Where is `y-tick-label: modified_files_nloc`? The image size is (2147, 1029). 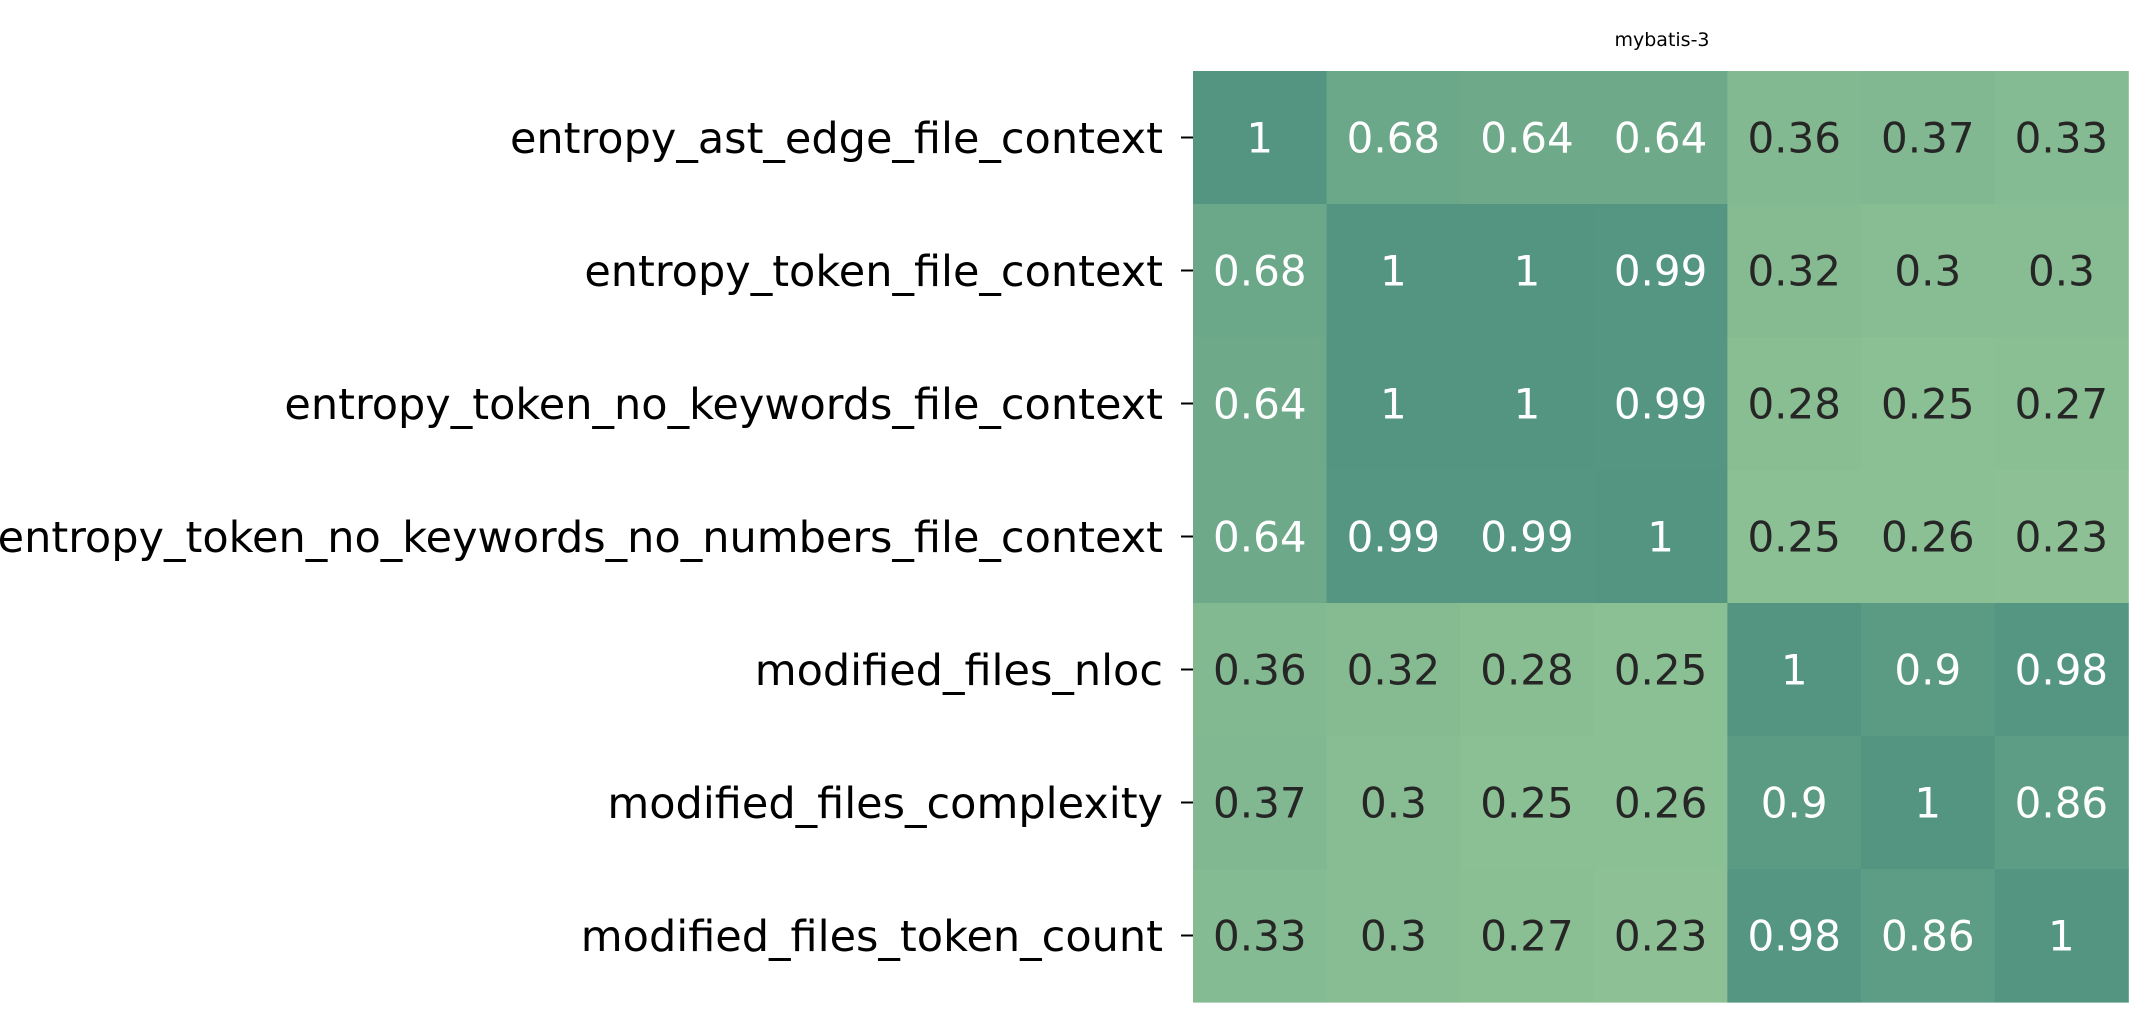 y-tick-label: modified_files_nloc is located at coordinates (959, 671).